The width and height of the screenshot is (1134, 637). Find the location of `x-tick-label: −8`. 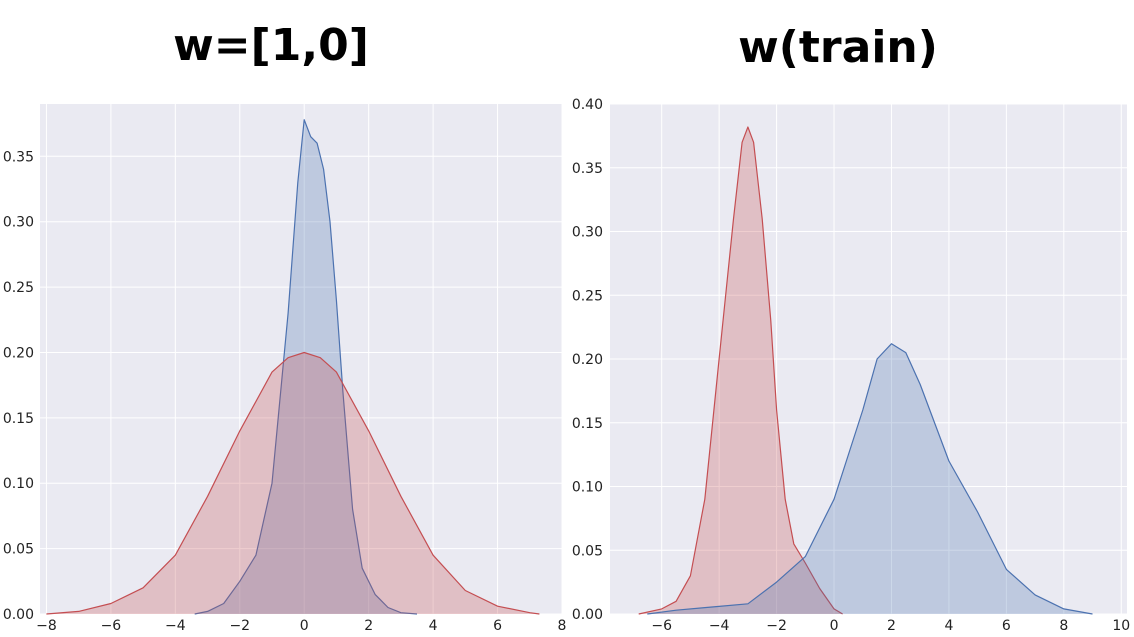

x-tick-label: −8 is located at coordinates (46, 626).